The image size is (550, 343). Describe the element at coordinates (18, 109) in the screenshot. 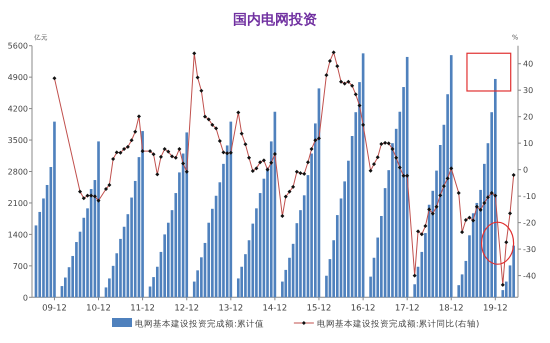

I see `y-tick-label: 4200` at that location.